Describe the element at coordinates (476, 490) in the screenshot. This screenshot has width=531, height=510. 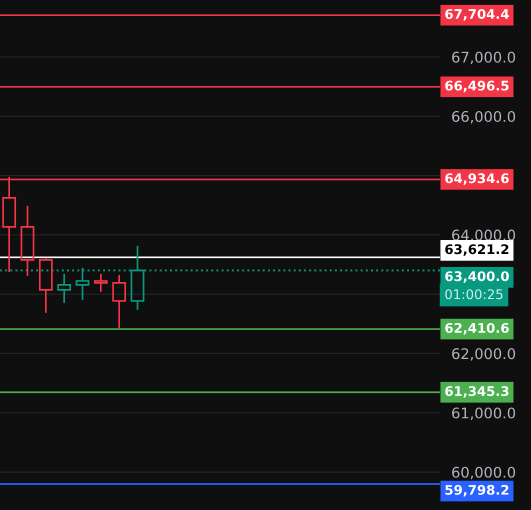
I see `ref-line-label: 59,798.2` at that location.